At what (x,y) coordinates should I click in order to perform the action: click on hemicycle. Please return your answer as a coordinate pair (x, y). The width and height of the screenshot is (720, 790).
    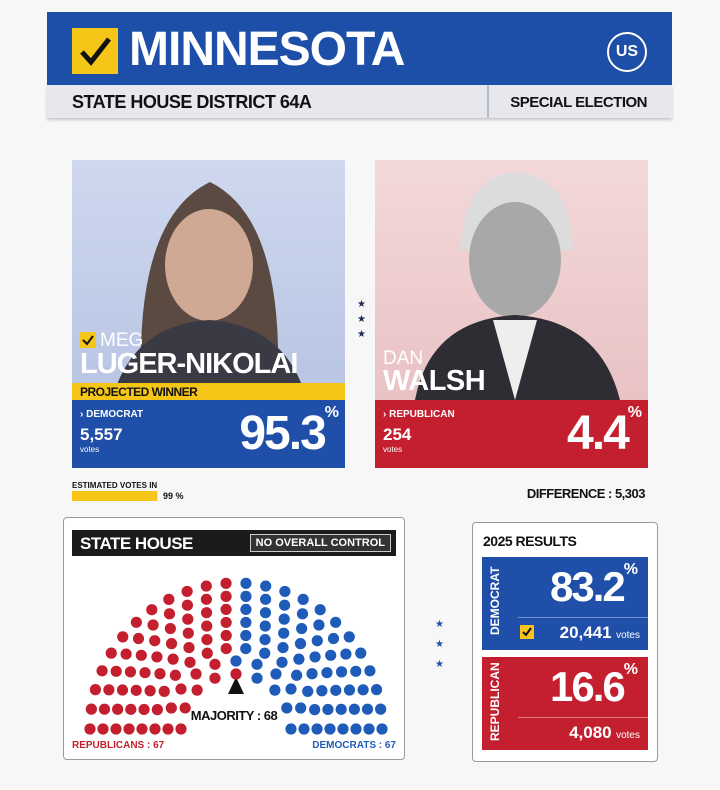
    Looking at the image, I should click on (236, 656).